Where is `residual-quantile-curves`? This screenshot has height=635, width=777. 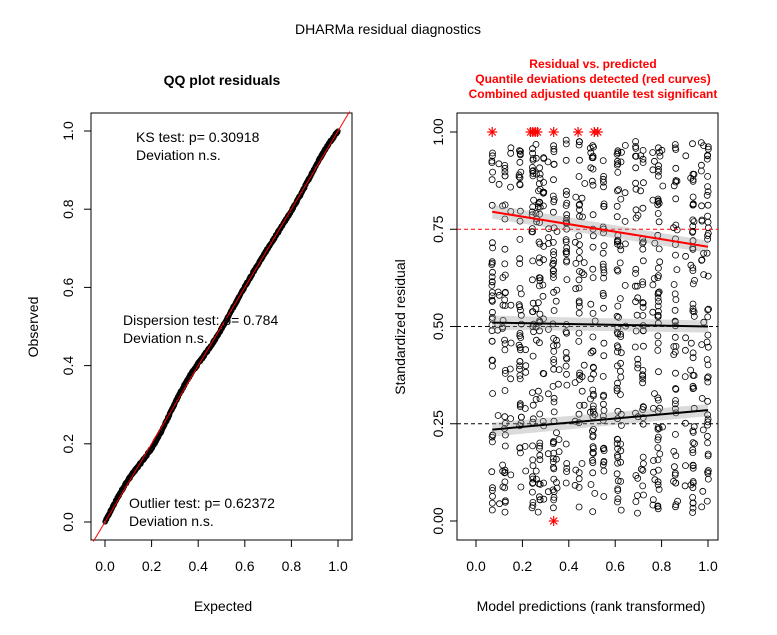 residual-quantile-curves is located at coordinates (600, 320).